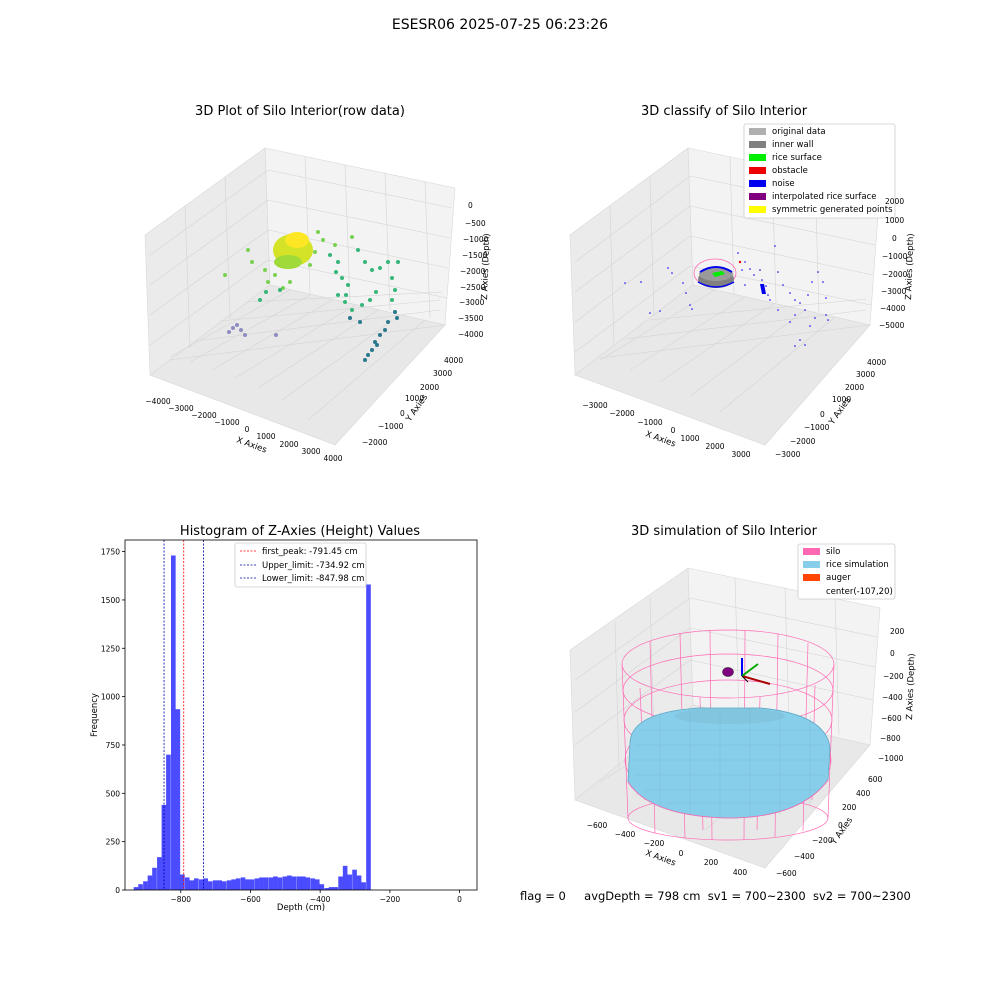 Image resolution: width=1000 pixels, height=1000 pixels. What do you see at coordinates (783, 184) in the screenshot?
I see `legend-label: noise` at bounding box center [783, 184].